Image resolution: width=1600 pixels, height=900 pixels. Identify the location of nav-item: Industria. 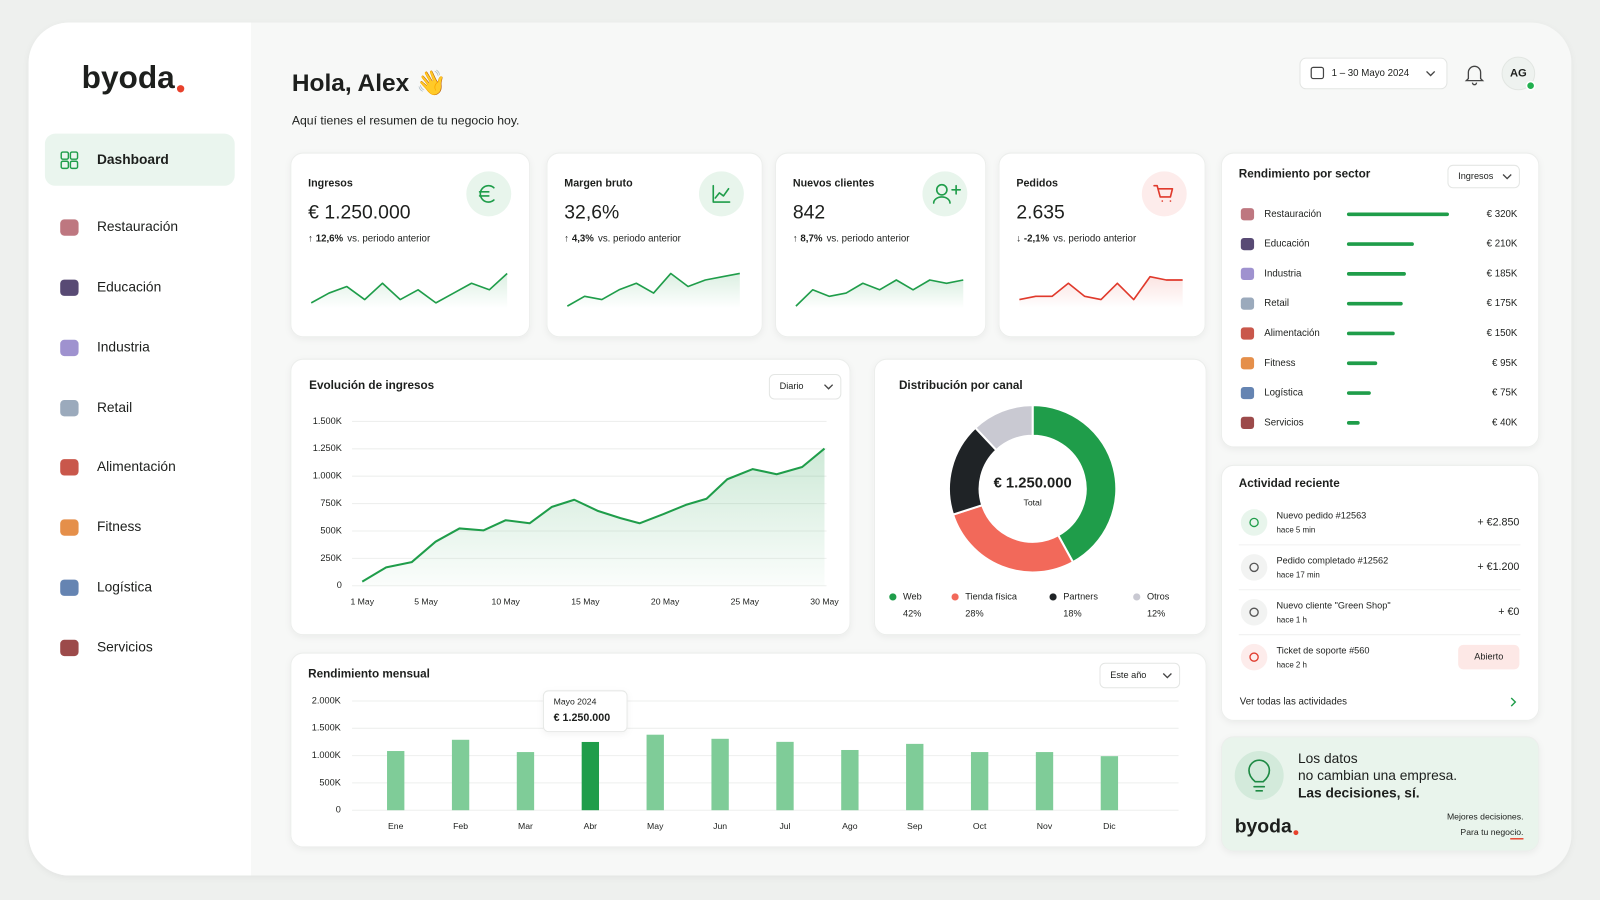
(123, 347).